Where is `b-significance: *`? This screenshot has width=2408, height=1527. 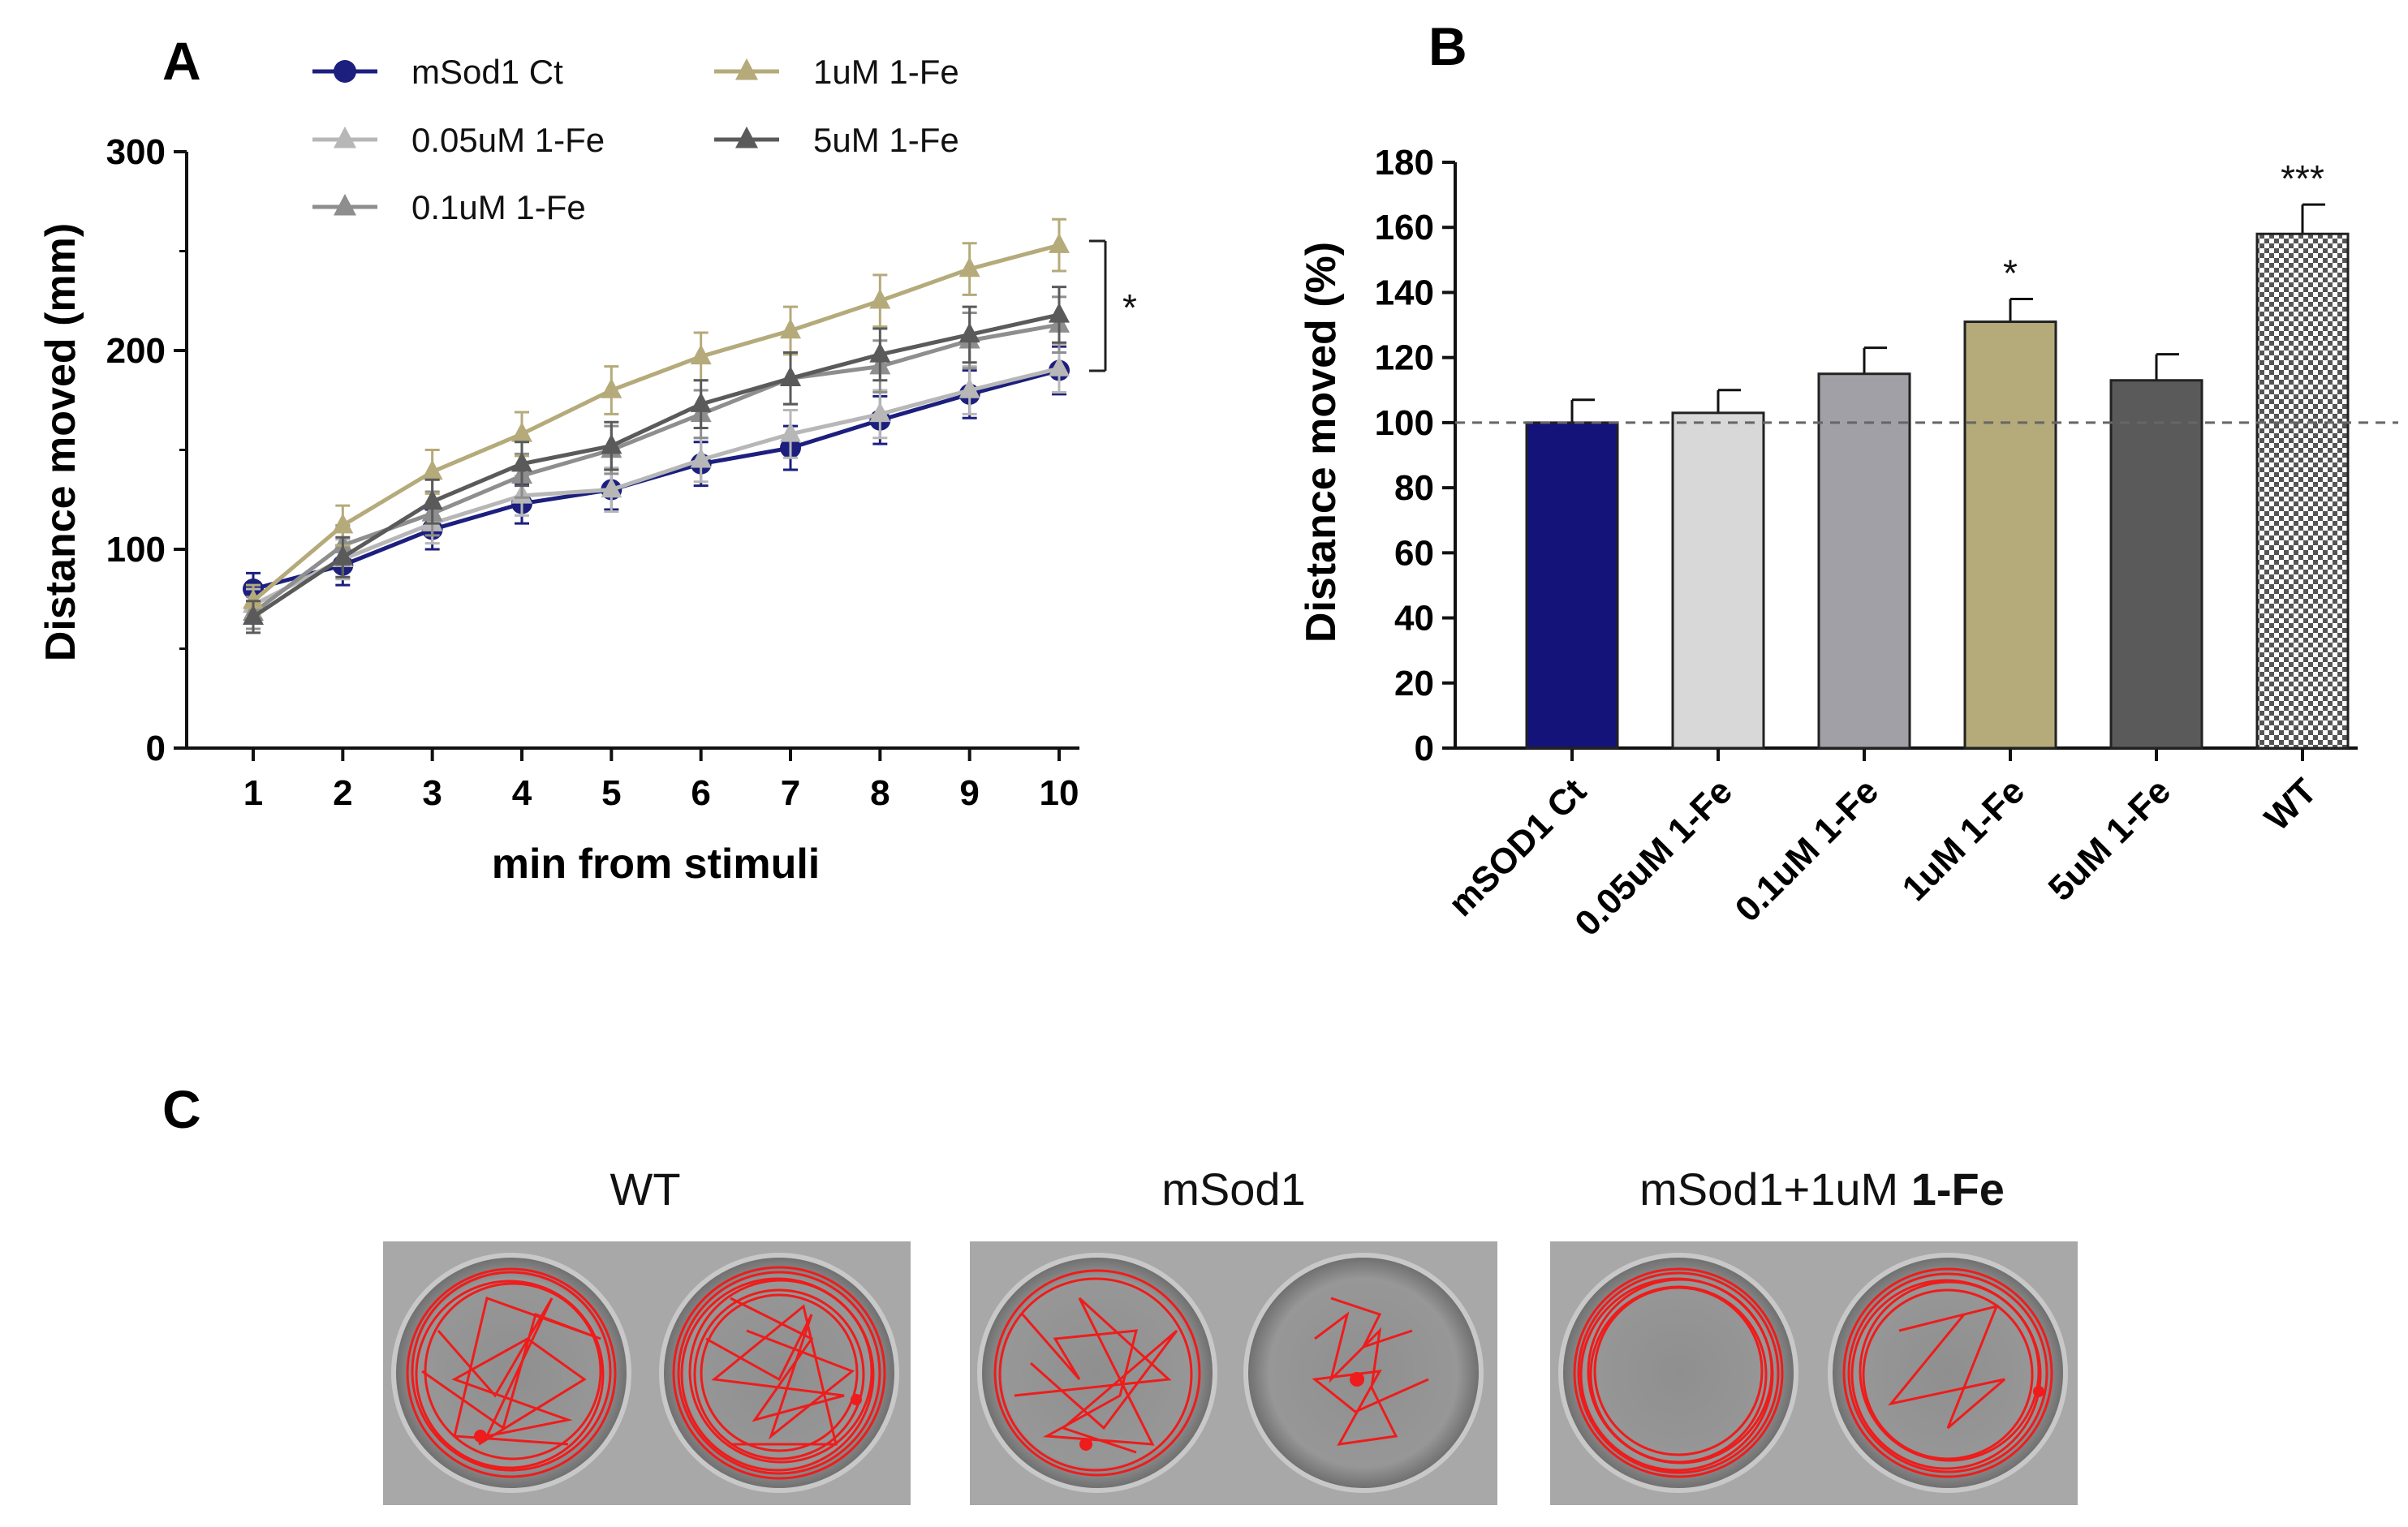 b-significance: * is located at coordinates (2010, 273).